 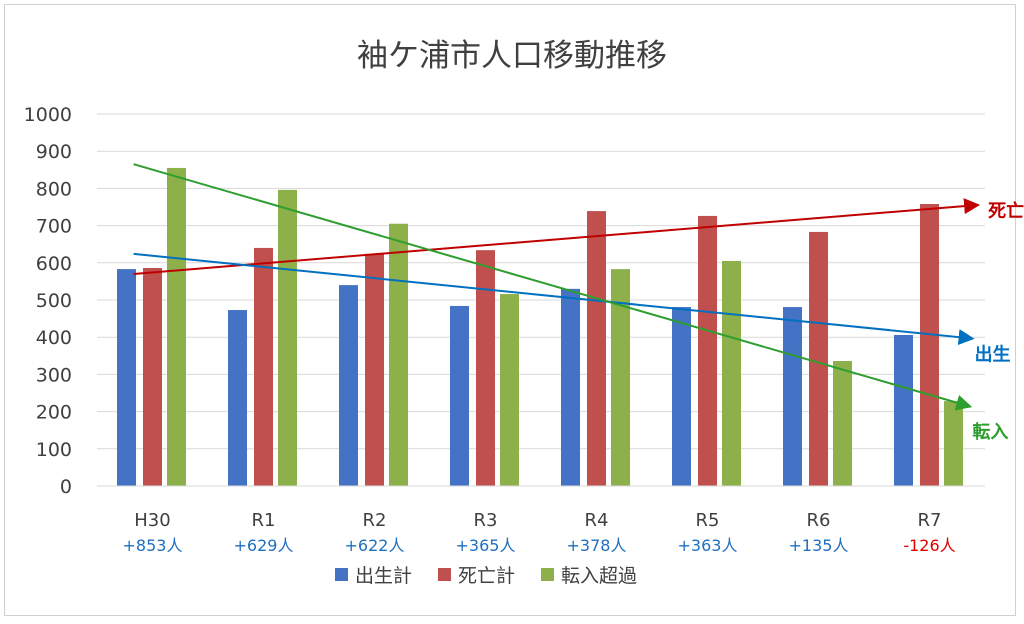 I want to click on x-tick-label: R3, so click(x=486, y=520).